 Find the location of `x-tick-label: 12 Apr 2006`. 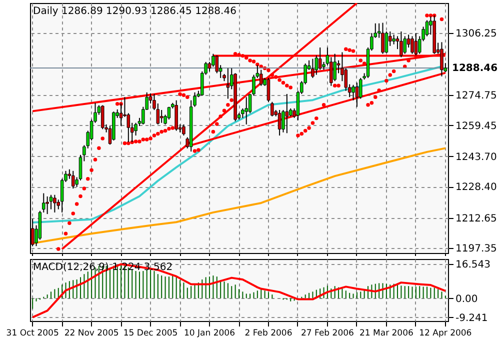

x-tick-label: 12 Apr 2006 is located at coordinates (445, 333).